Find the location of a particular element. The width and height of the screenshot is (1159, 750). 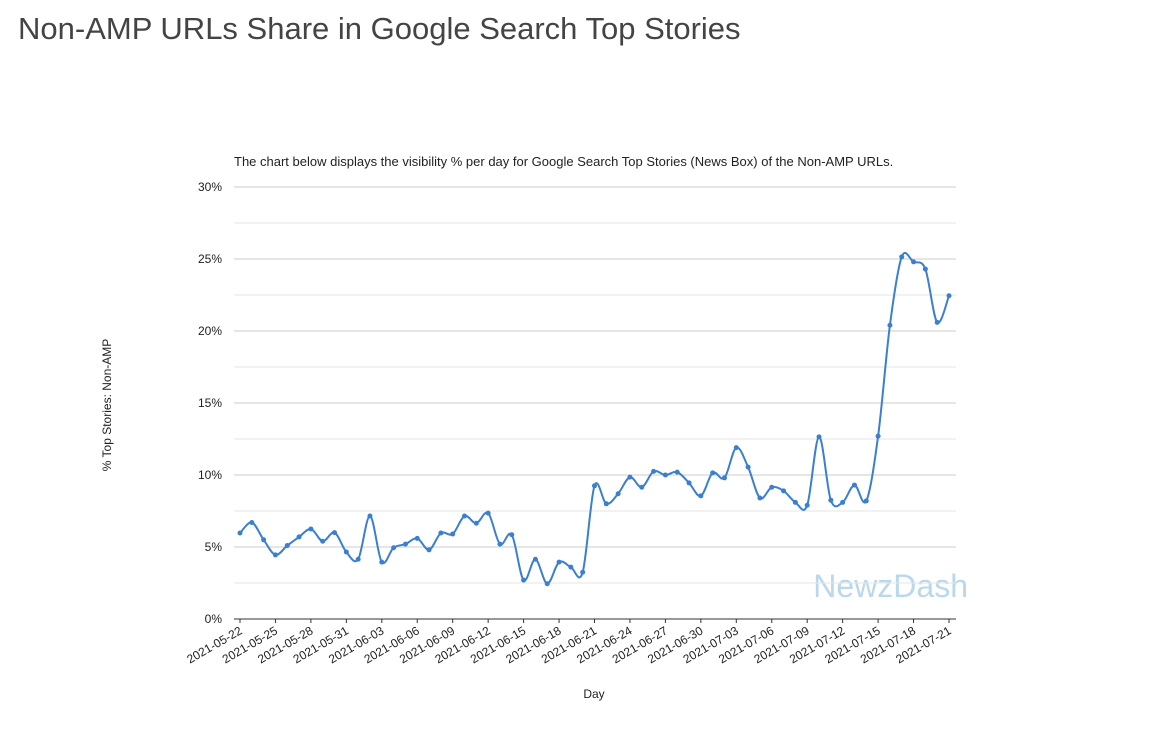

y-tick-label: 25% is located at coordinates (210, 259).